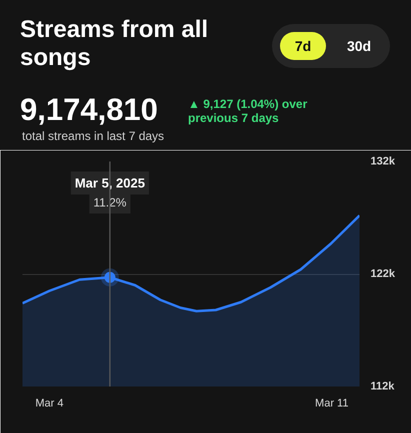 This screenshot has height=433, width=411. What do you see at coordinates (303, 46) in the screenshot?
I see `text: 7d` at bounding box center [303, 46].